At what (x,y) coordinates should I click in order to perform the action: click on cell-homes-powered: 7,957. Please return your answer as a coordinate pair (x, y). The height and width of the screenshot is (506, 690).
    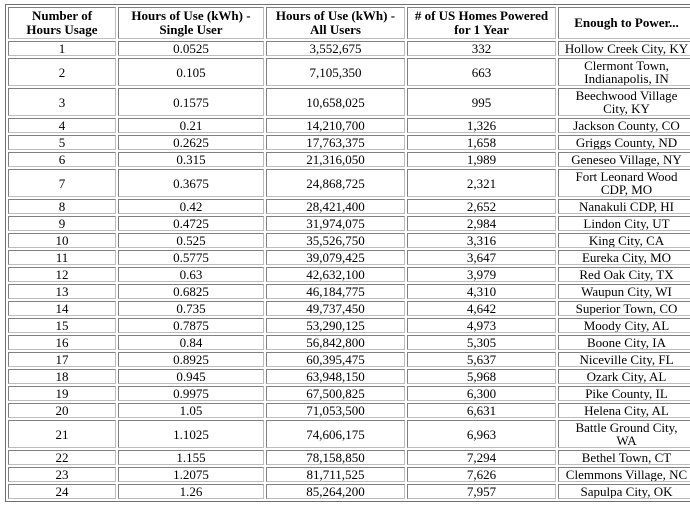
    Looking at the image, I should click on (481, 491).